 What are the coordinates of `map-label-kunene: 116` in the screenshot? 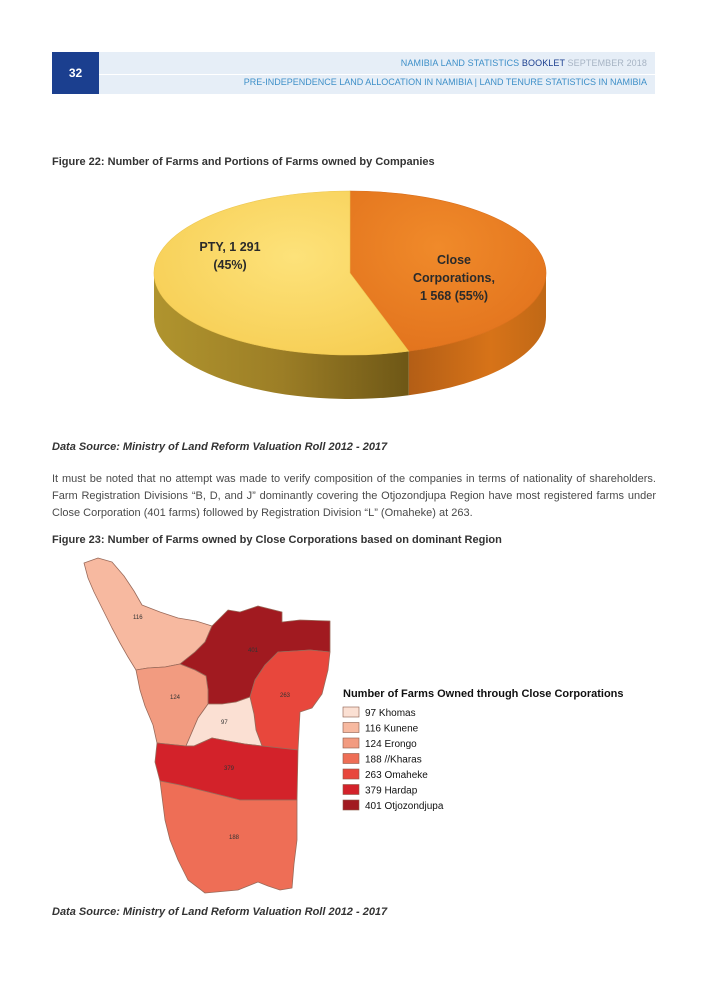 It's located at (138, 618).